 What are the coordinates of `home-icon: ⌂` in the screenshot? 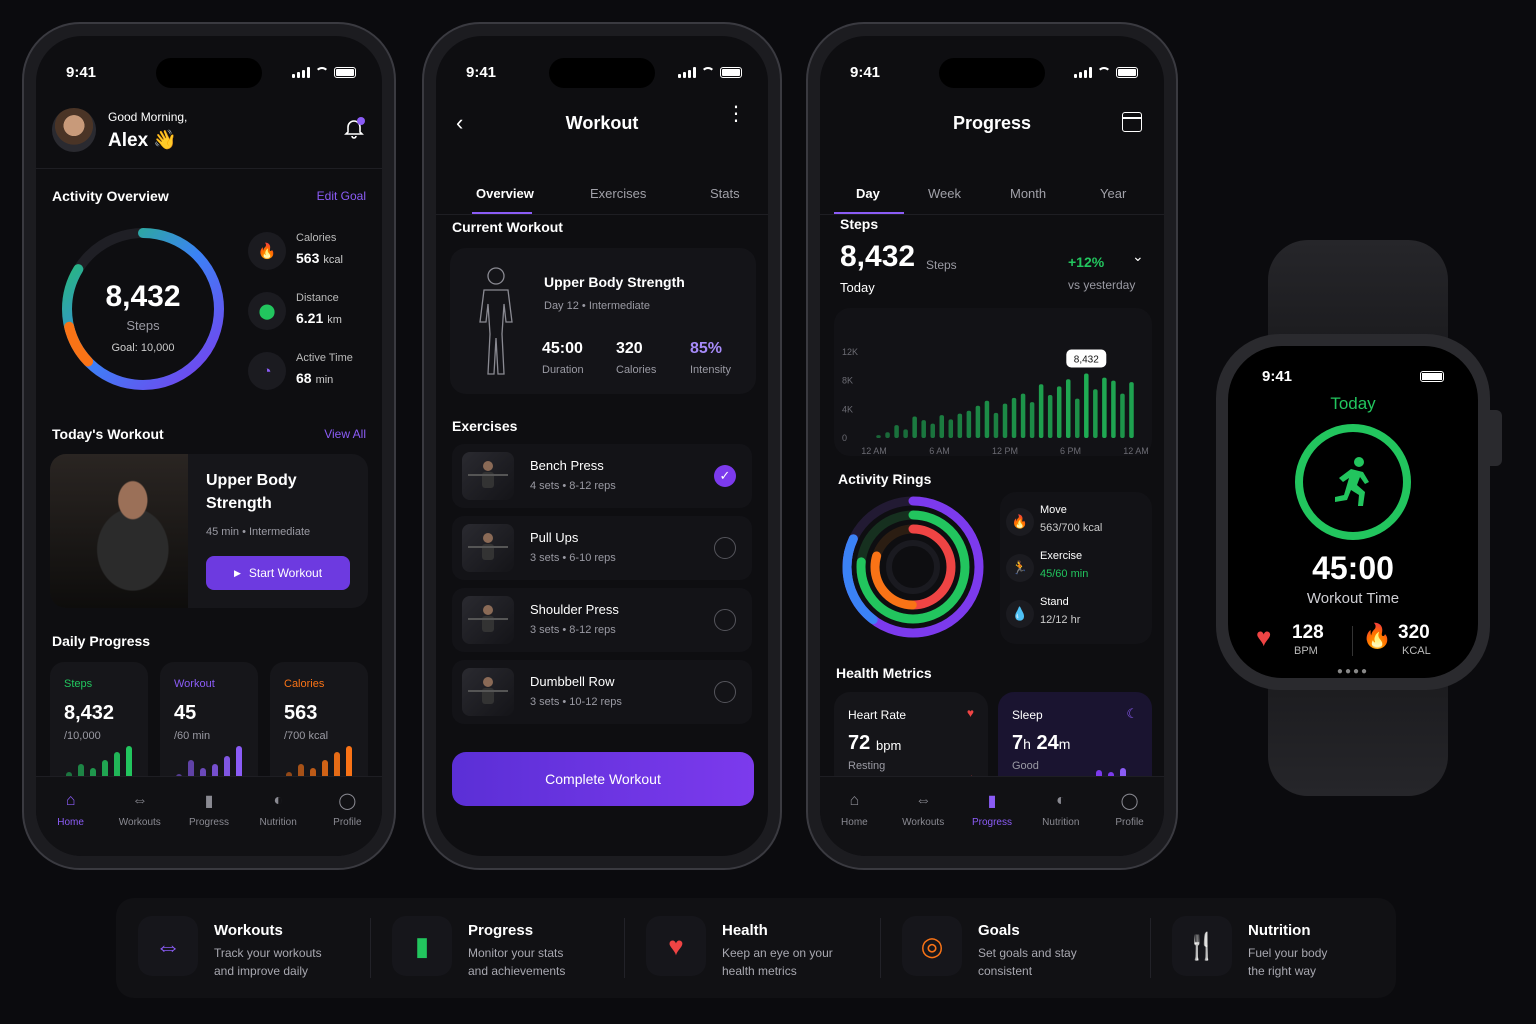 It's located at (70, 800).